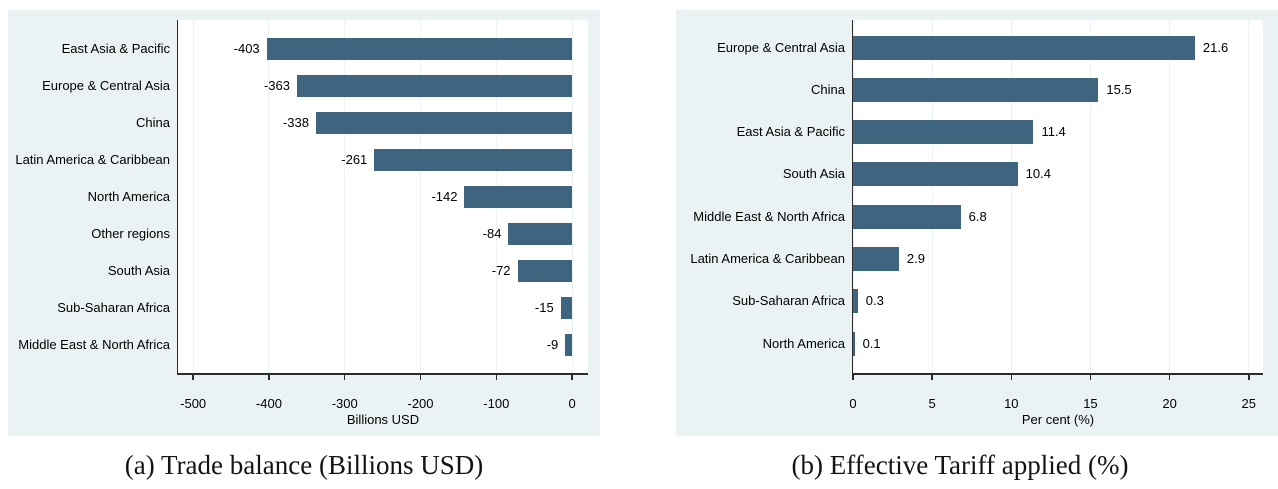 This screenshot has height=489, width=1278. What do you see at coordinates (345, 196) in the screenshot?
I see `gridline--300` at bounding box center [345, 196].